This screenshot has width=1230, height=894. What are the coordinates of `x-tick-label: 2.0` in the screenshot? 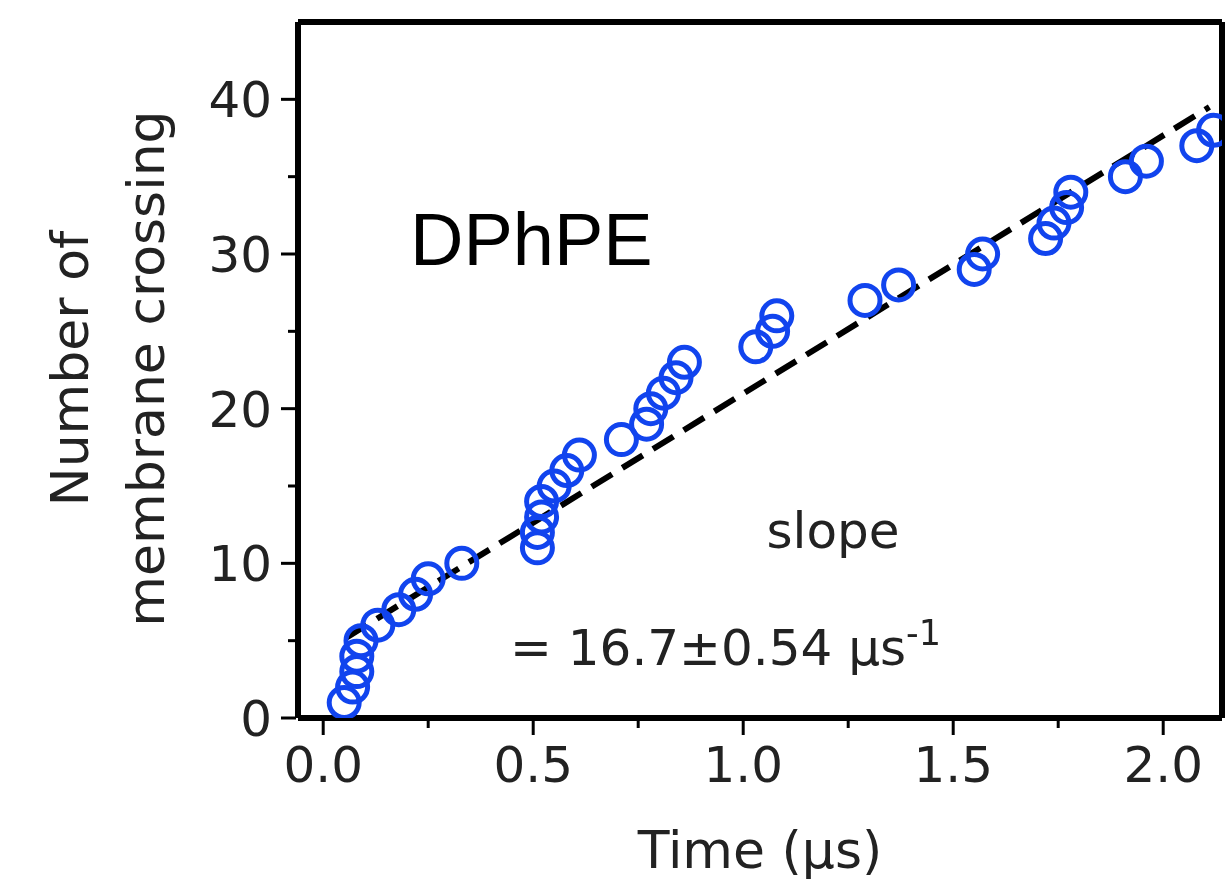 It's located at (1163, 765).